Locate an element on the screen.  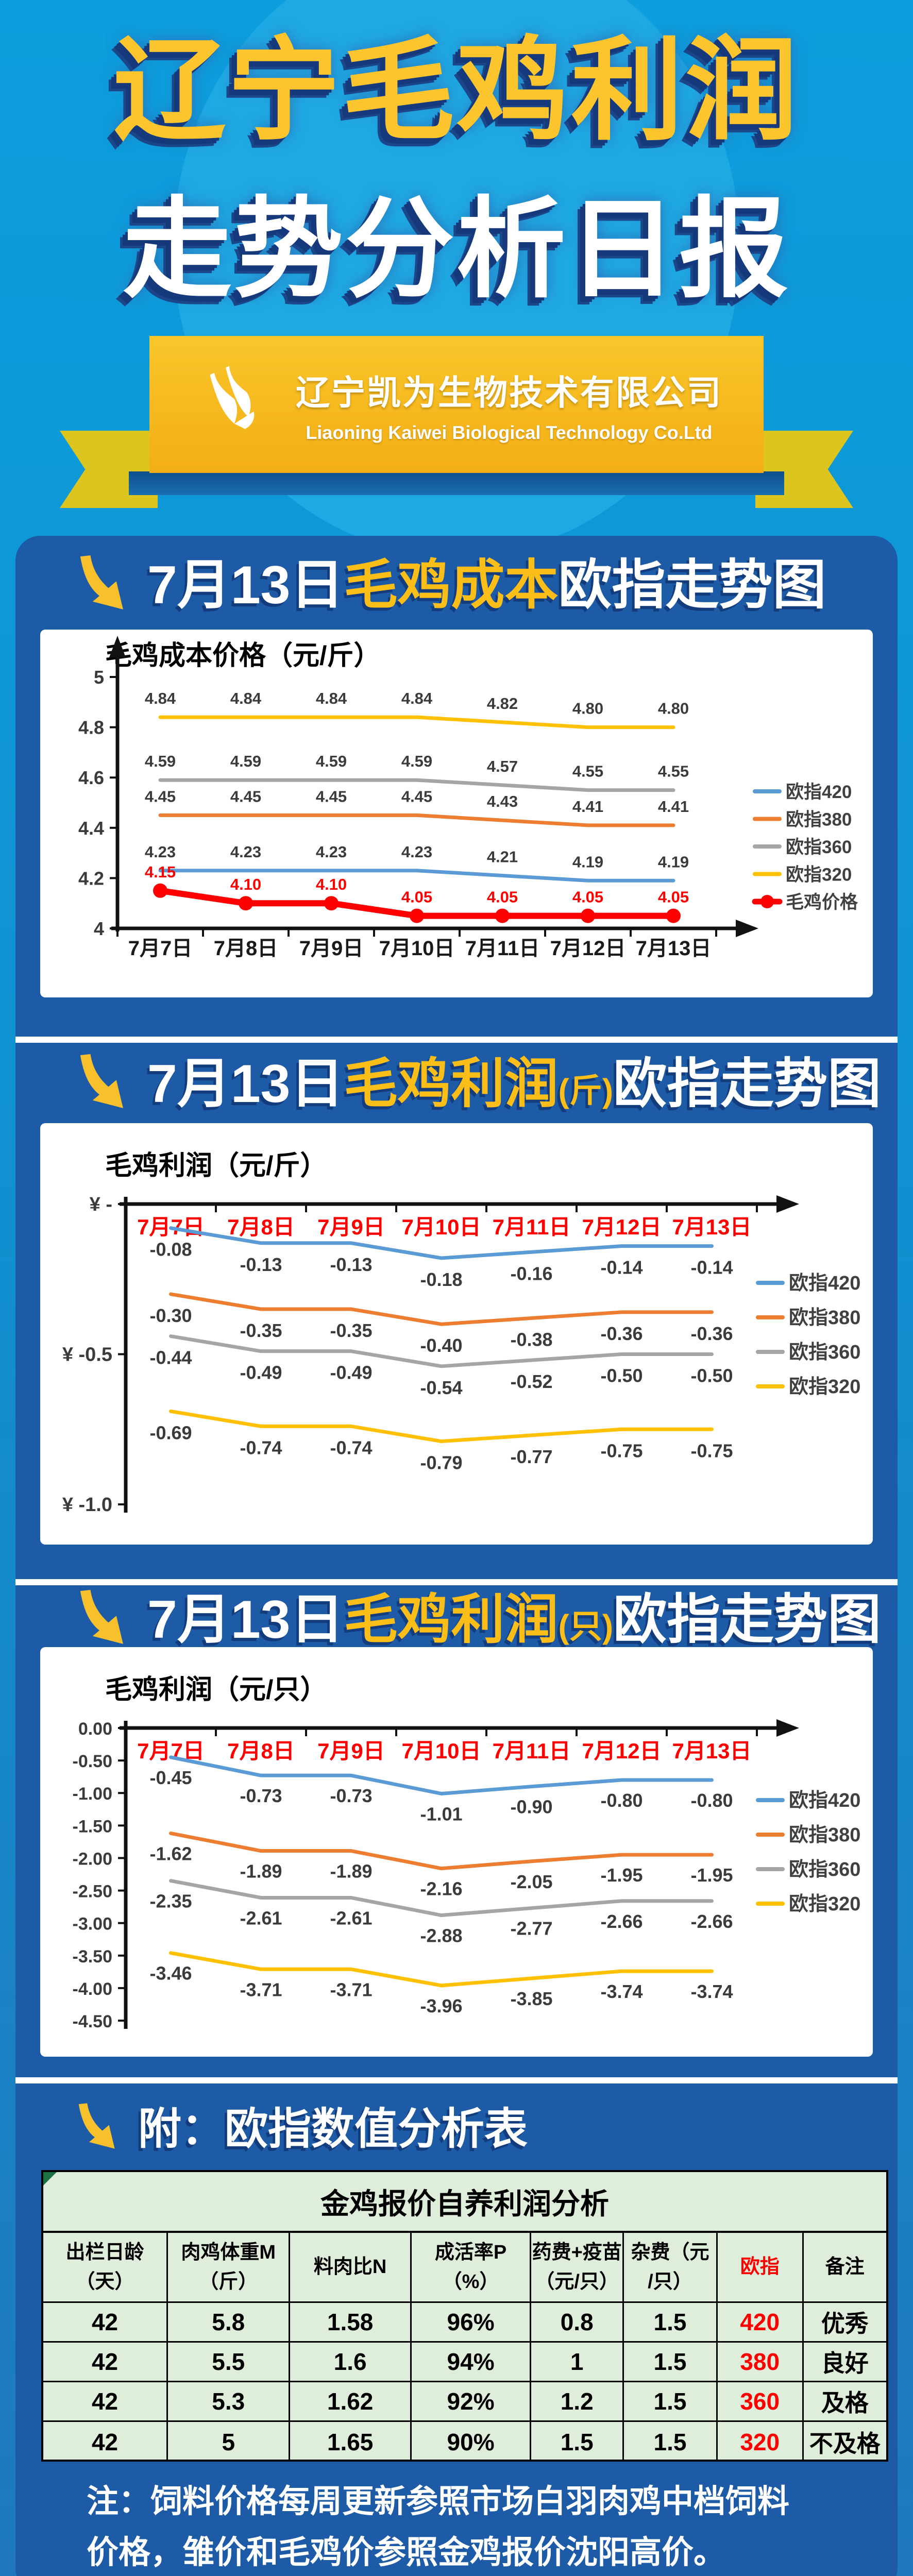
svg-text: -3.71 is located at coordinates (261, 1989).